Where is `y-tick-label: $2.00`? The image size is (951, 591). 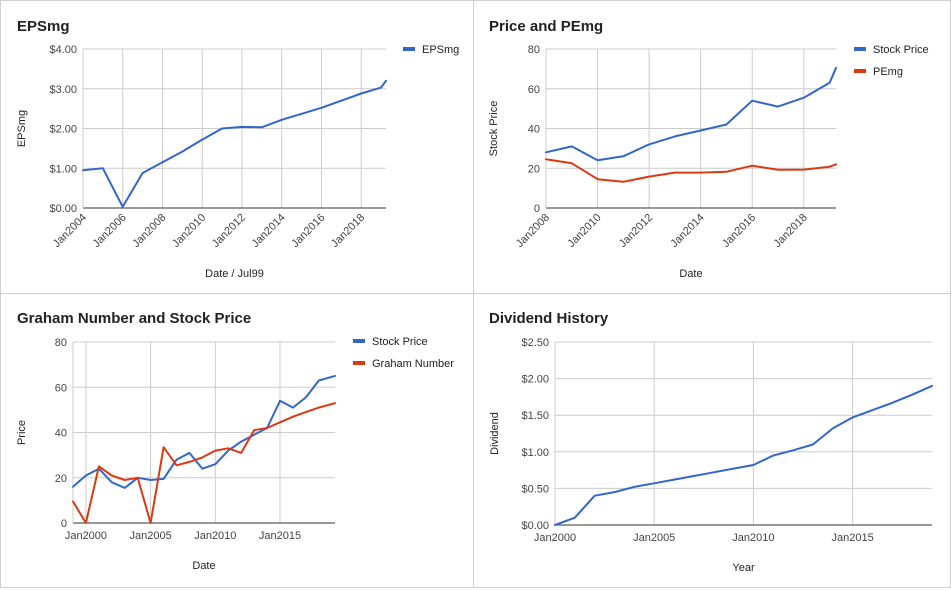 y-tick-label: $2.00 is located at coordinates (535, 380).